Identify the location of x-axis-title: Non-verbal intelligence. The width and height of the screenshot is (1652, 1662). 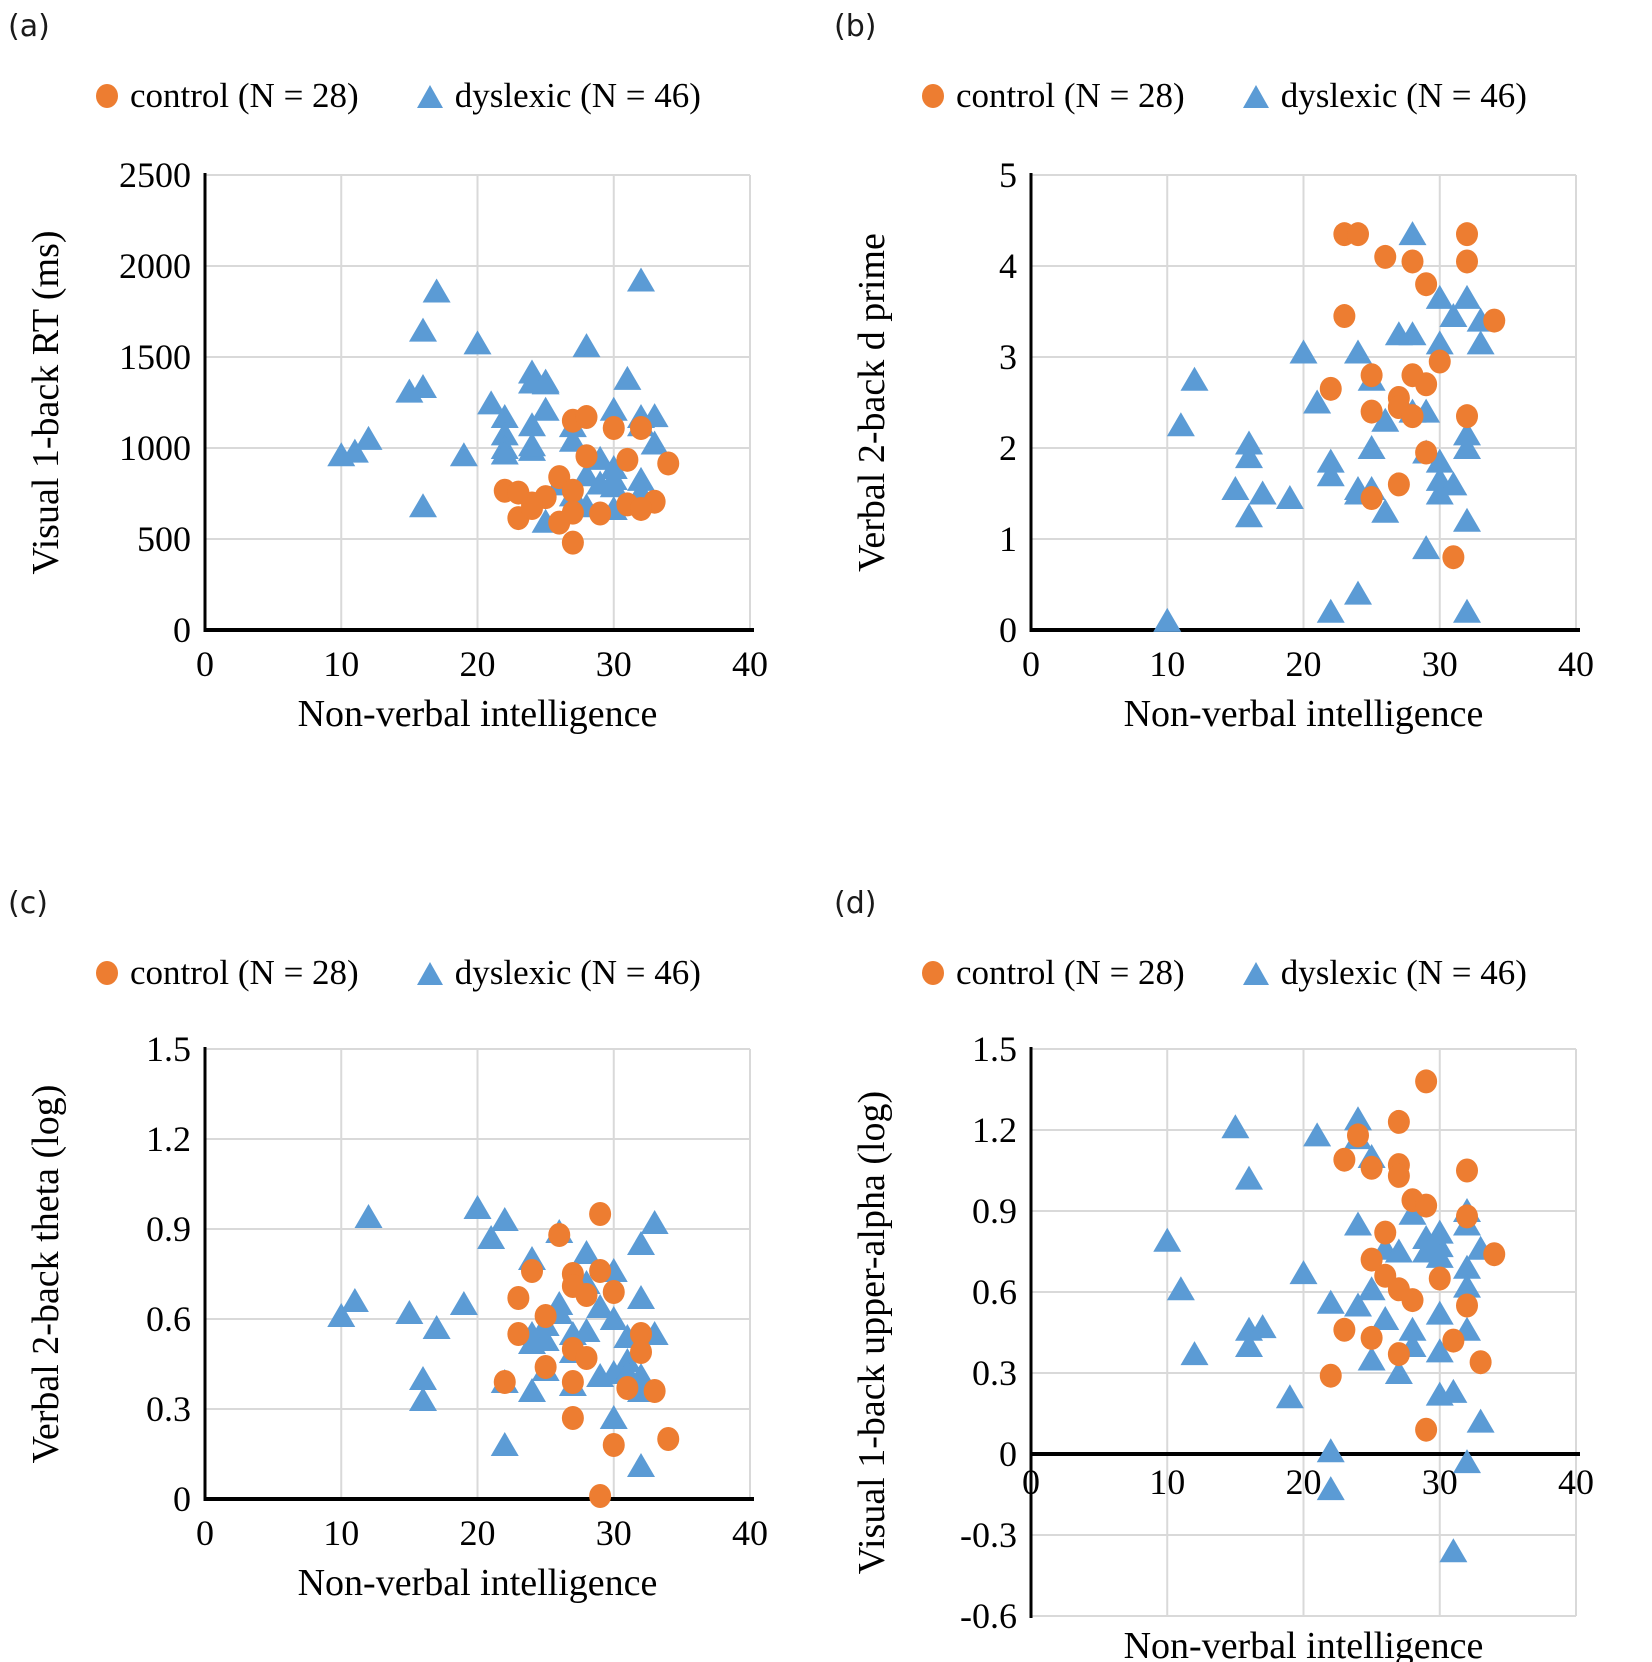
(1304, 1643).